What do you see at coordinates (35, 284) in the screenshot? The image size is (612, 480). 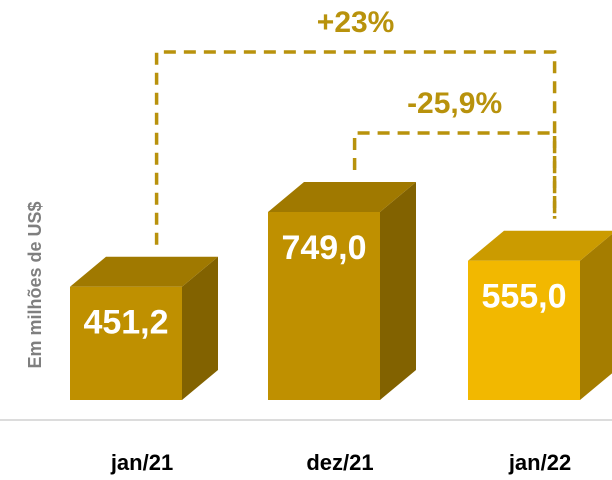 I see `y-axis-label: Em milhões de US$` at bounding box center [35, 284].